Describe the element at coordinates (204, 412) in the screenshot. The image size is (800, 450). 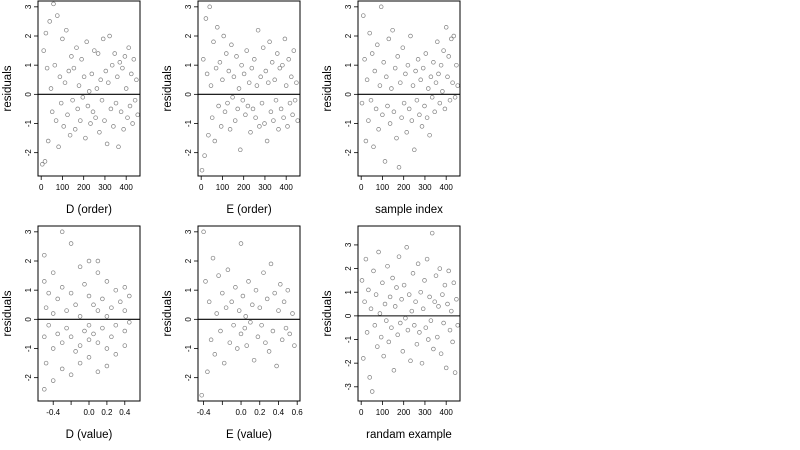
I see `x-tick-label: -0.4` at that location.